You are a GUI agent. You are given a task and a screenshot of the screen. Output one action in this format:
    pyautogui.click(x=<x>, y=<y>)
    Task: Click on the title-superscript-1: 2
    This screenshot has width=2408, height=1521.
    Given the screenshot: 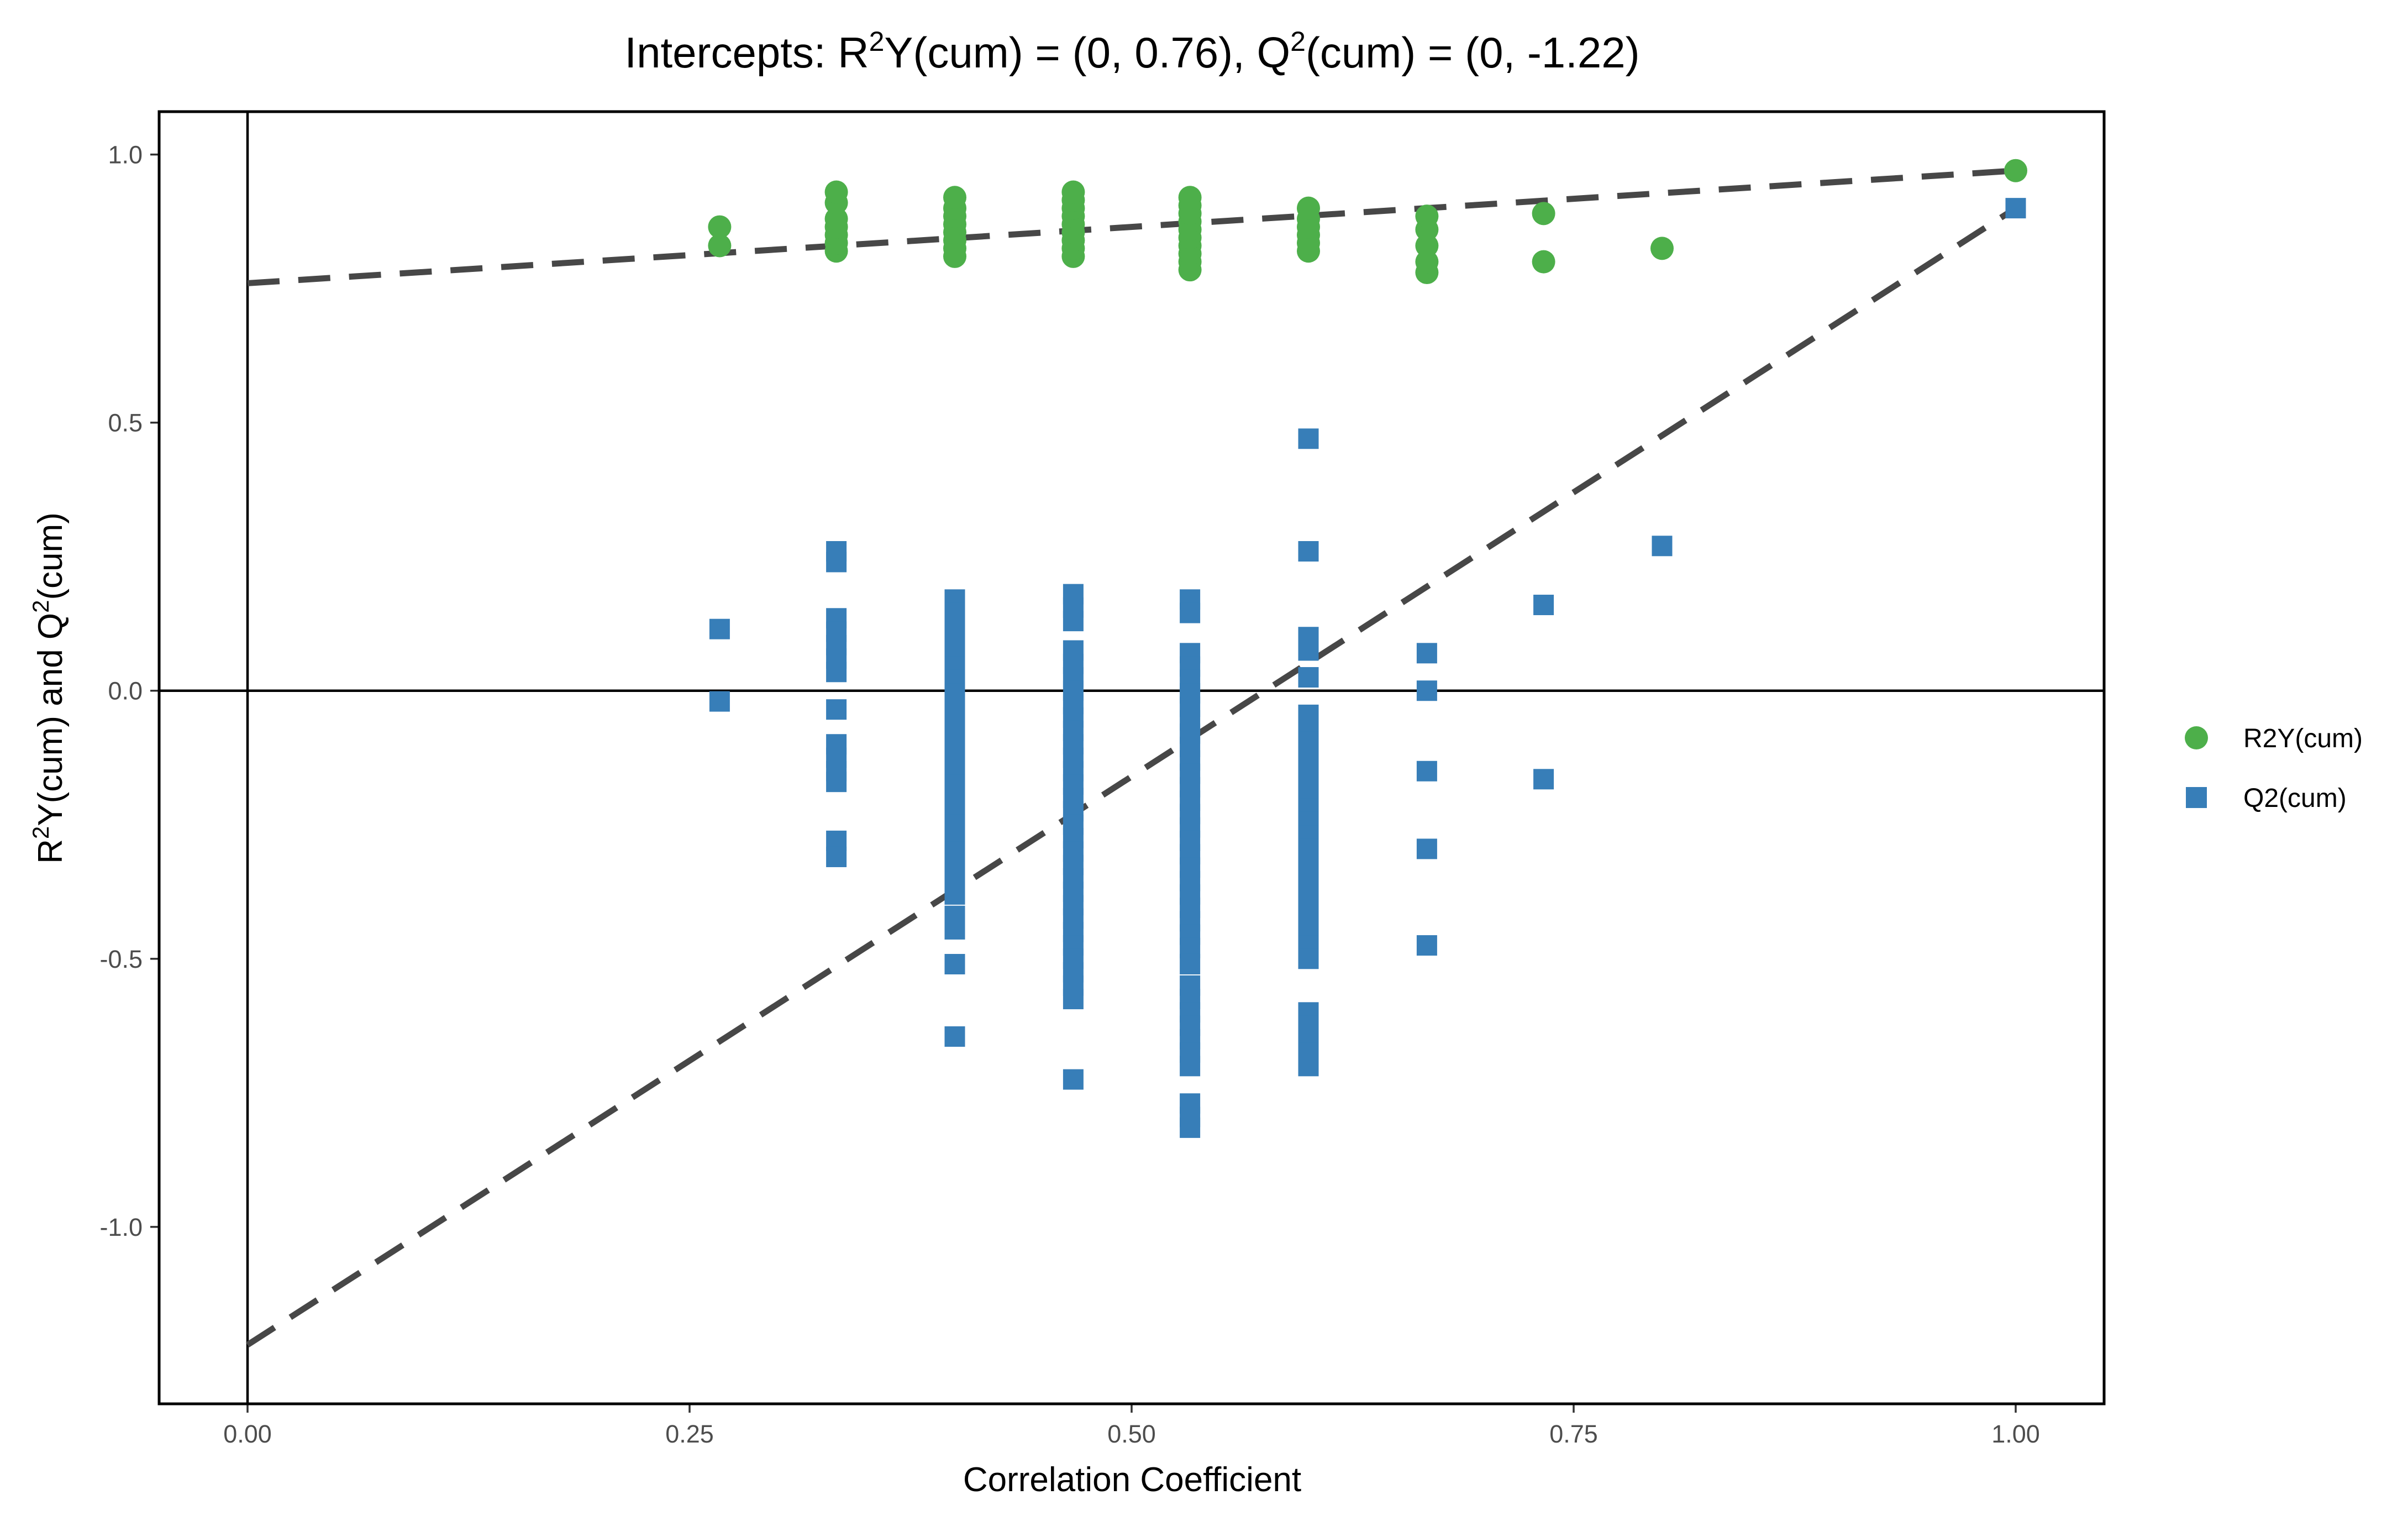 What is the action you would take?
    pyautogui.click(x=877, y=41)
    